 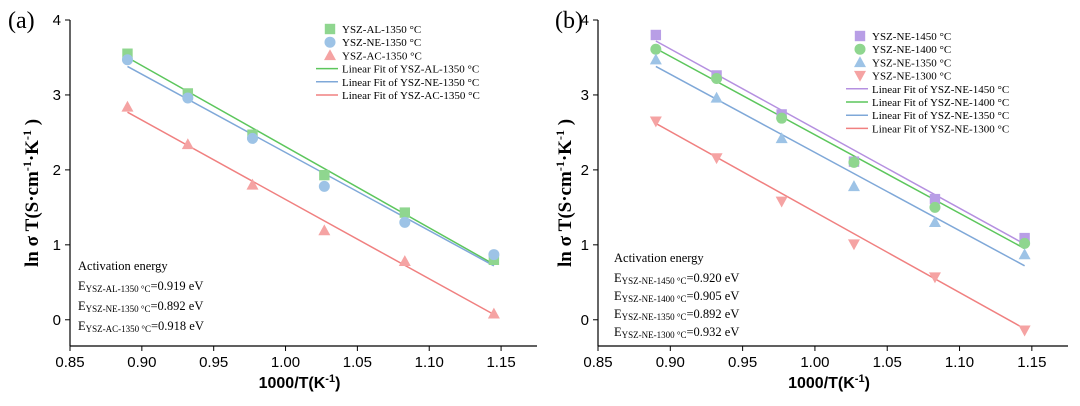 What do you see at coordinates (940, 129) in the screenshot?
I see `legend-label: Linear Fit of YSZ-NE-1300 °C` at bounding box center [940, 129].